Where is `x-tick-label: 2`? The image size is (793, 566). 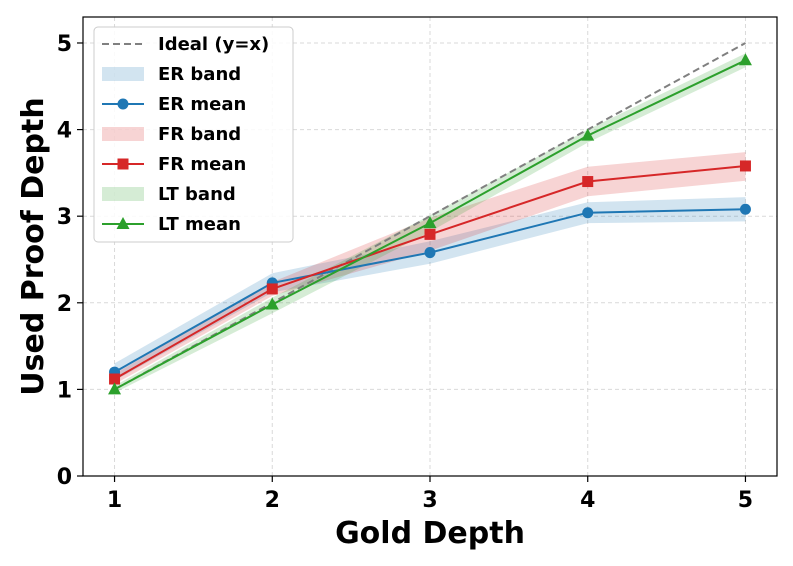 x-tick-label: 2 is located at coordinates (272, 500).